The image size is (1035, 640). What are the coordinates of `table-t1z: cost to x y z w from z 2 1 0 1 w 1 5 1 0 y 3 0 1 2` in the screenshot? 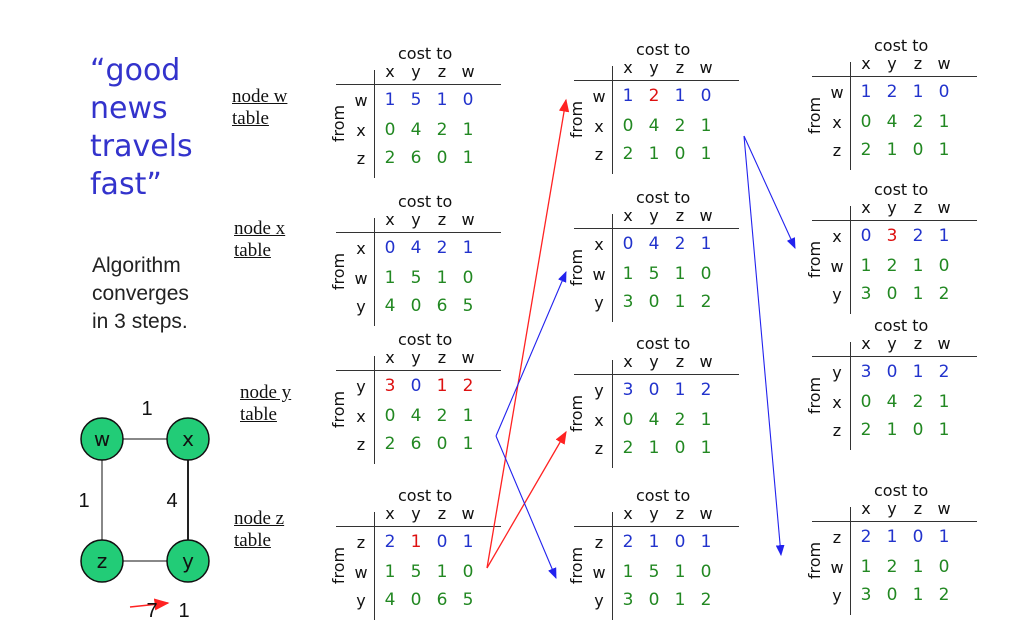 It's located at (655, 553).